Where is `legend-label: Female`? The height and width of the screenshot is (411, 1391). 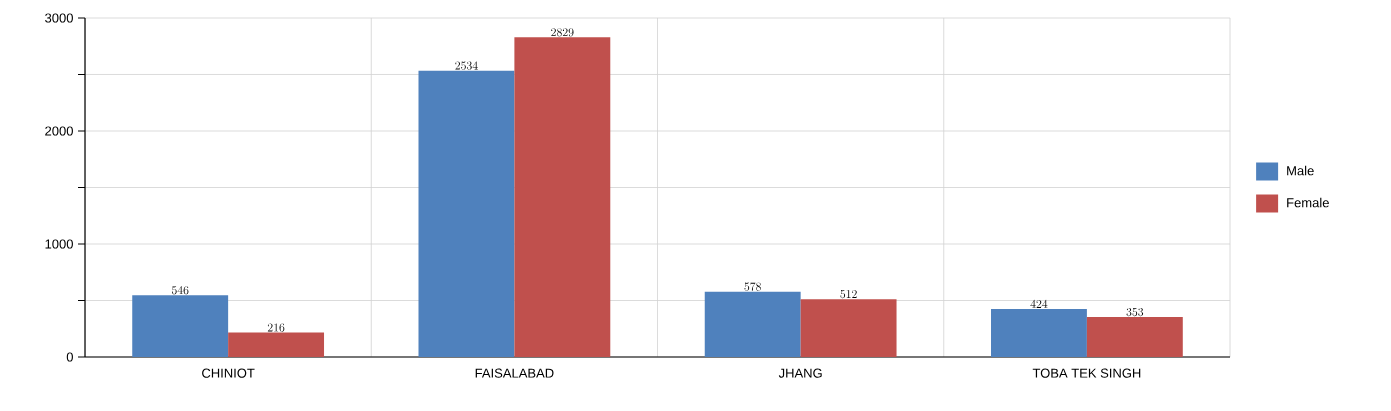
legend-label: Female is located at coordinates (1308, 202).